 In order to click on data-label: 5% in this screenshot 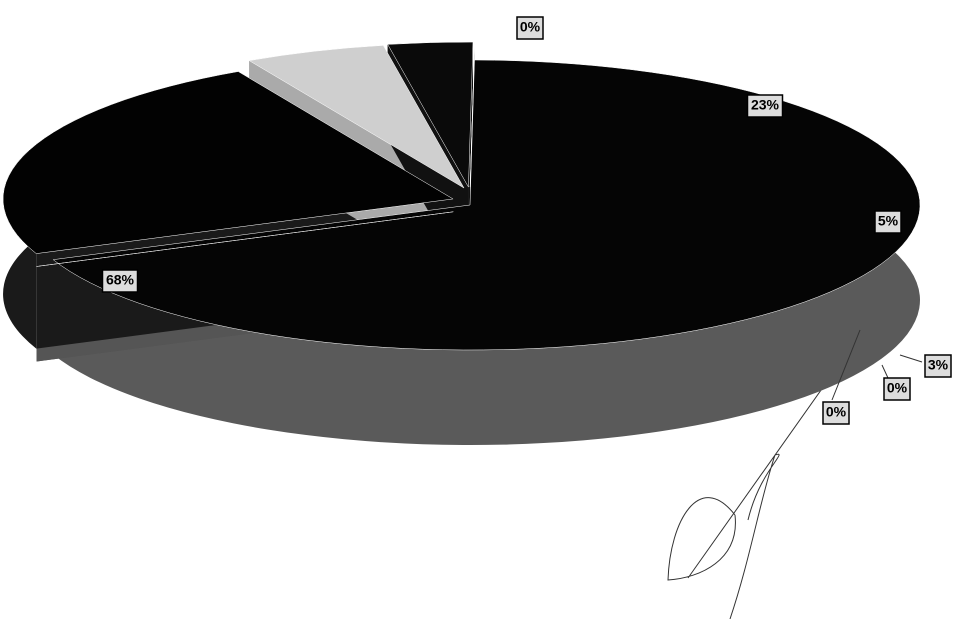, I will do `click(888, 221)`.